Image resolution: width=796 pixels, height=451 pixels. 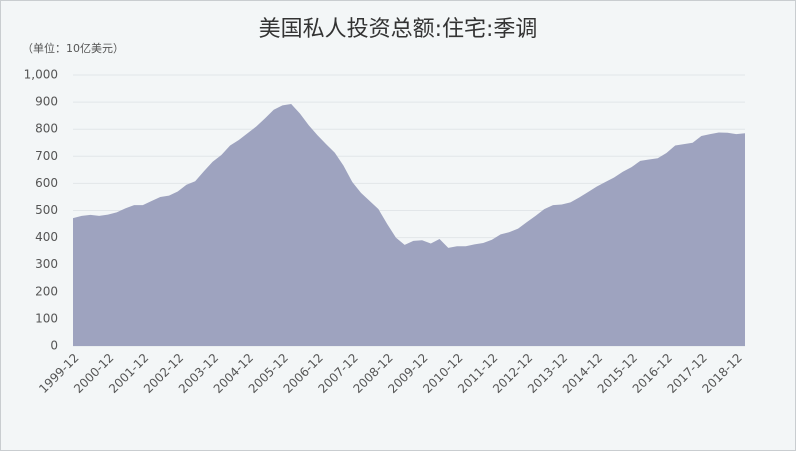 What do you see at coordinates (54, 346) in the screenshot?
I see `y-tick-label: 0` at bounding box center [54, 346].